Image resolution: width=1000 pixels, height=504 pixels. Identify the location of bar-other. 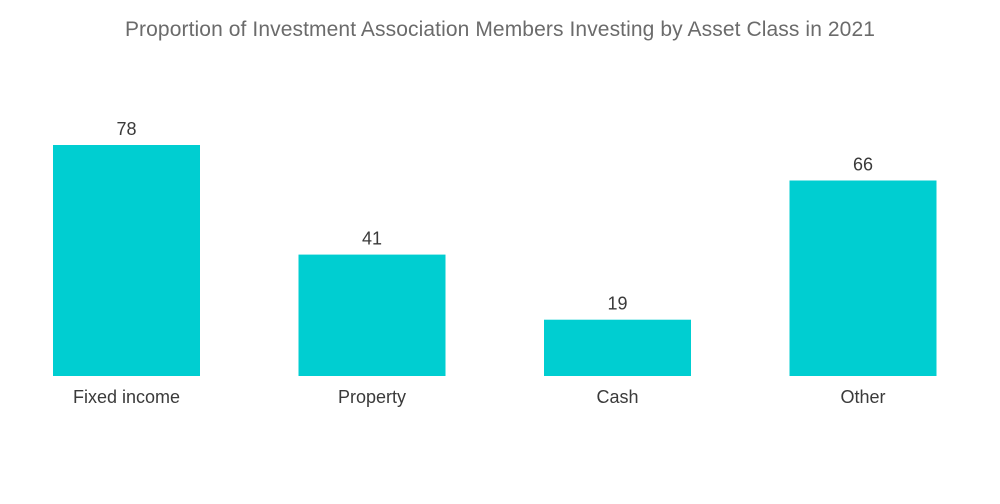
(863, 278).